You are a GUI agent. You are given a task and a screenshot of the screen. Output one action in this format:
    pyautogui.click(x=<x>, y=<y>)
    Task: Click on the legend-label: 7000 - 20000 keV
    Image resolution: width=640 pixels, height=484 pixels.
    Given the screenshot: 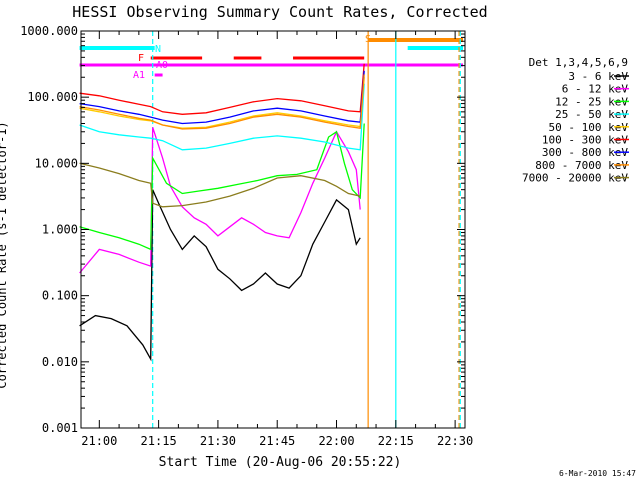 What is the action you would take?
    pyautogui.click(x=575, y=178)
    